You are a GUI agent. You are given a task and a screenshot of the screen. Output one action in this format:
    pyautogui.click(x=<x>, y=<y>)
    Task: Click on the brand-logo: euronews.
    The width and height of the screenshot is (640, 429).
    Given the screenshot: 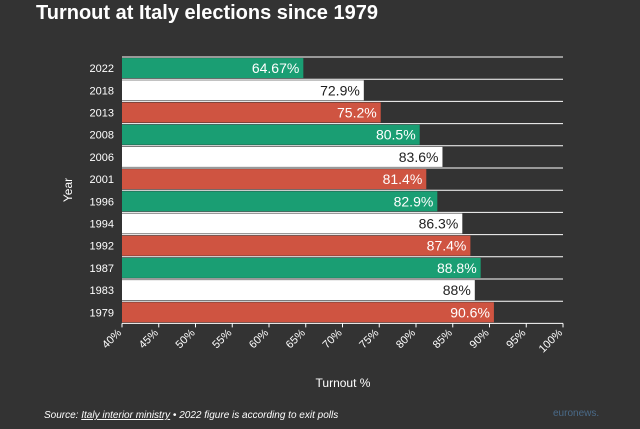 What is the action you would take?
    pyautogui.click(x=576, y=413)
    